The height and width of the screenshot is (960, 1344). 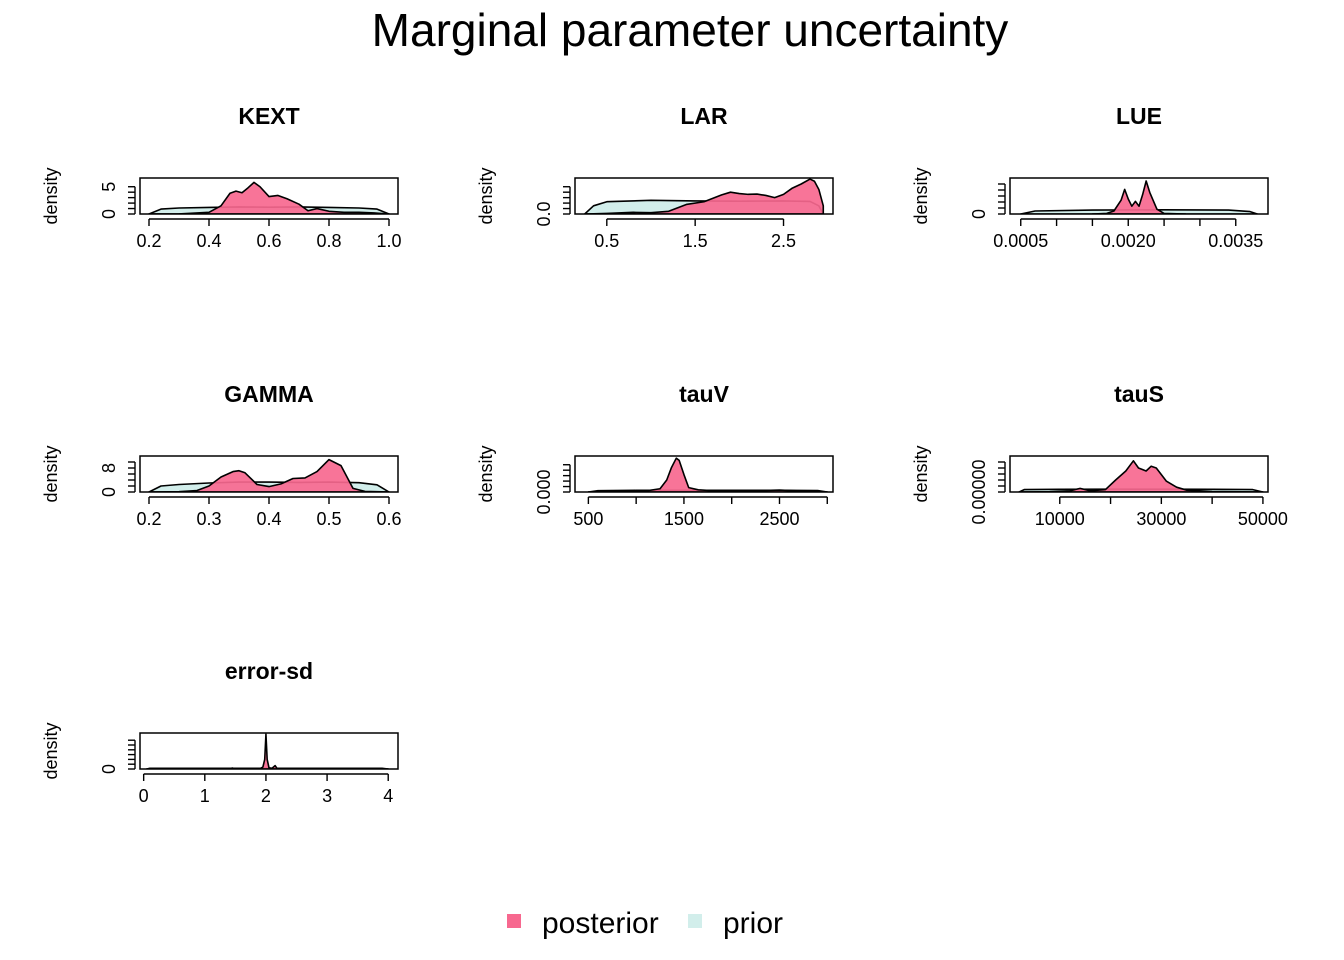 What do you see at coordinates (268, 116) in the screenshot?
I see `panel-title: KEXT` at bounding box center [268, 116].